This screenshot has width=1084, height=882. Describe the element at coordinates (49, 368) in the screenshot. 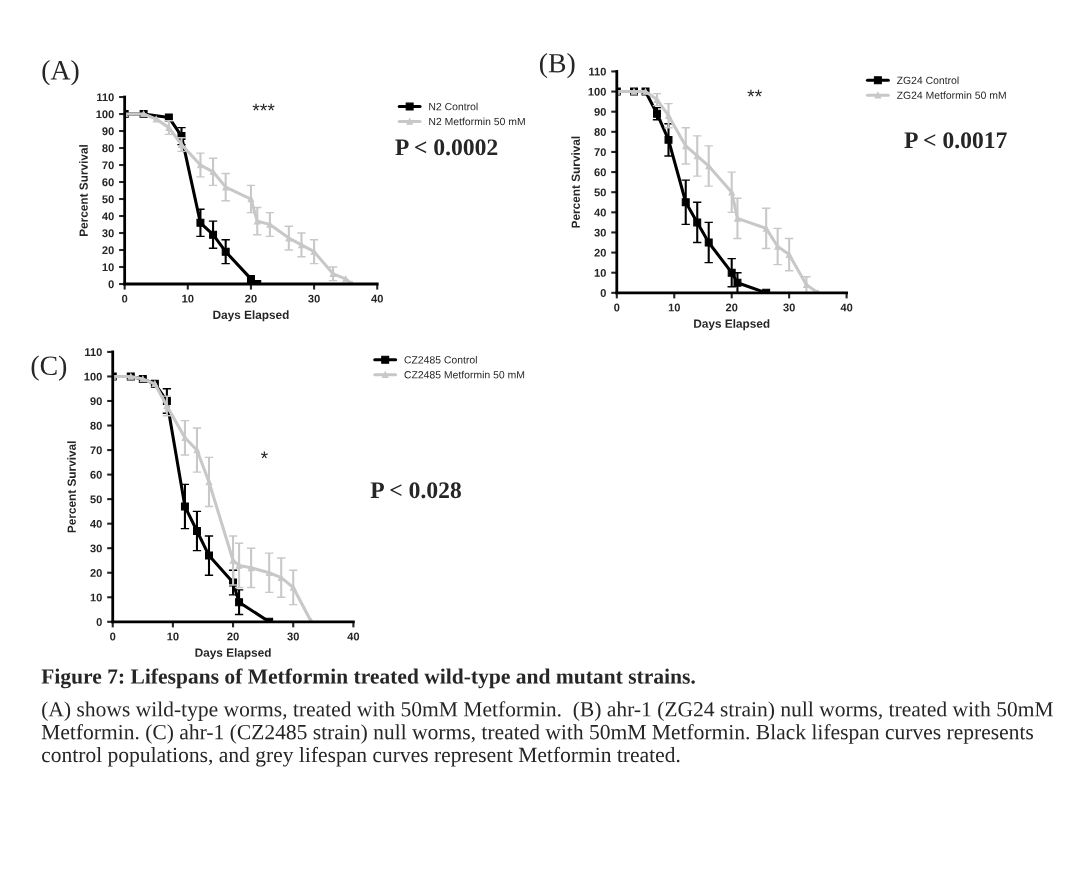

I see `text: (C)` at that location.